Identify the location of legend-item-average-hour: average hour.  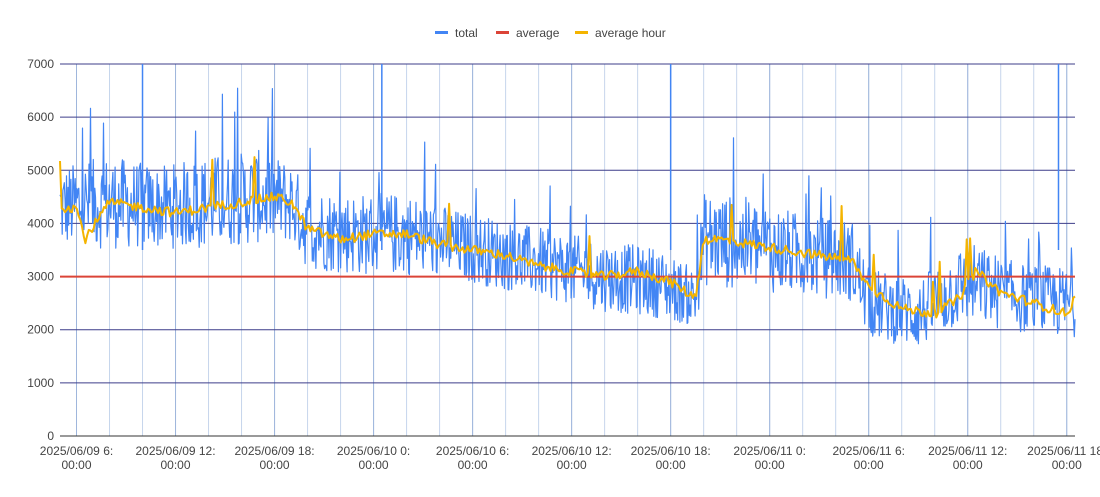
(620, 33).